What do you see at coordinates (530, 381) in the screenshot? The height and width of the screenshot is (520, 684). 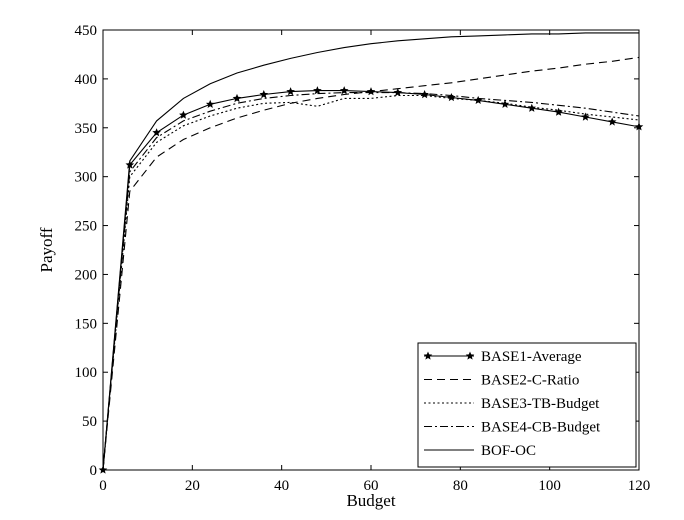 I see `legend-label: BASE2-C-Ratio` at bounding box center [530, 381].